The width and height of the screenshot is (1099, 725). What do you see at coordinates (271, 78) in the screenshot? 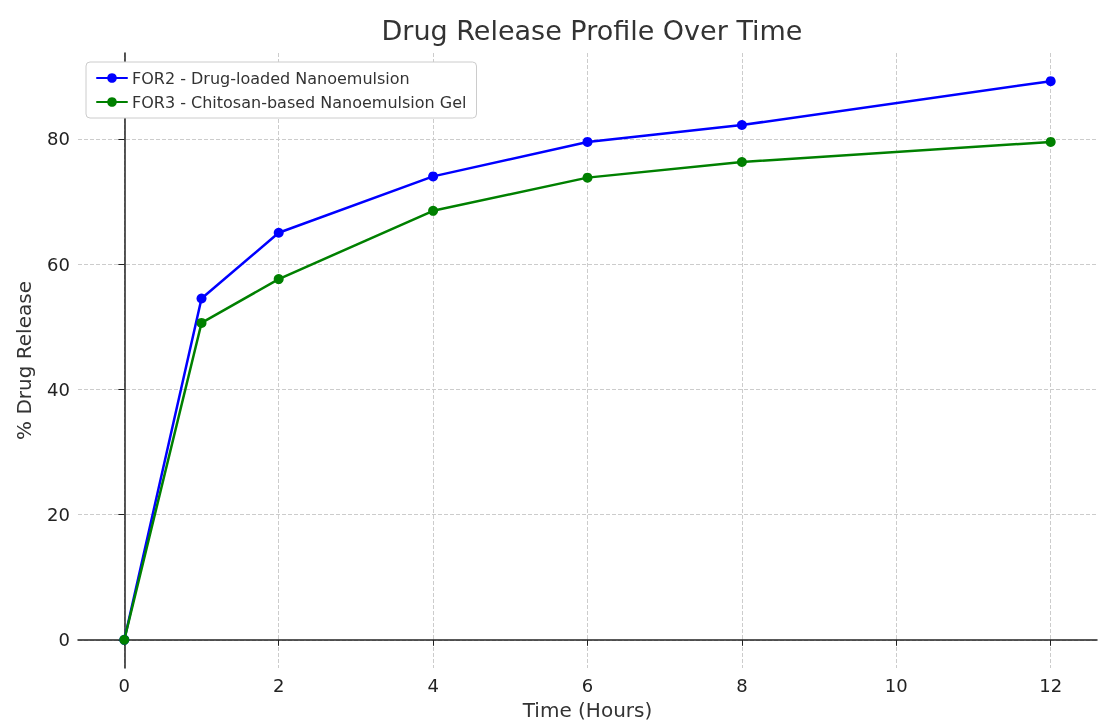
I see `legend-label: FOR2 - Drug-loaded Nanoemulsion` at bounding box center [271, 78].